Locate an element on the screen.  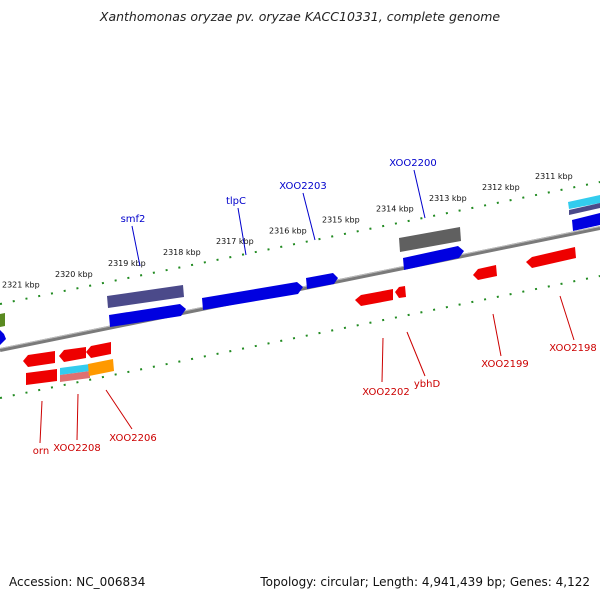
scale-label: 2316 kbp is located at coordinates (288, 230).